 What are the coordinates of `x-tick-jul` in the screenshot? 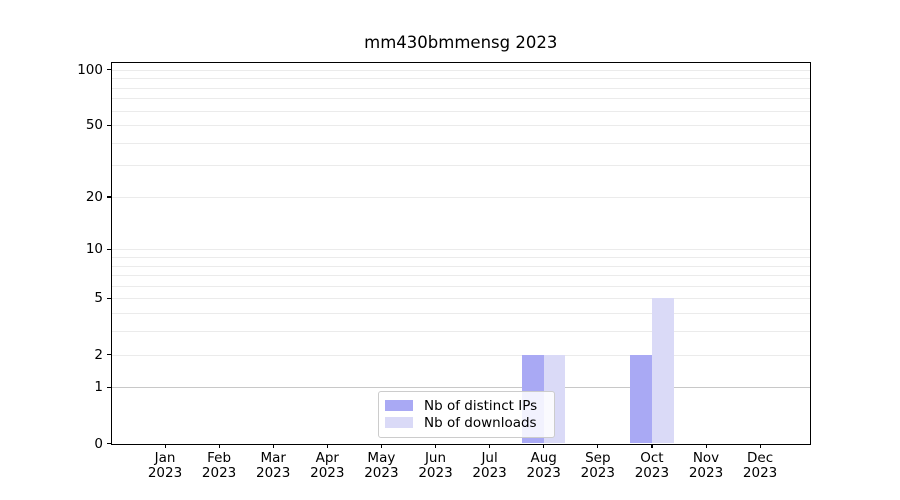 It's located at (490, 446).